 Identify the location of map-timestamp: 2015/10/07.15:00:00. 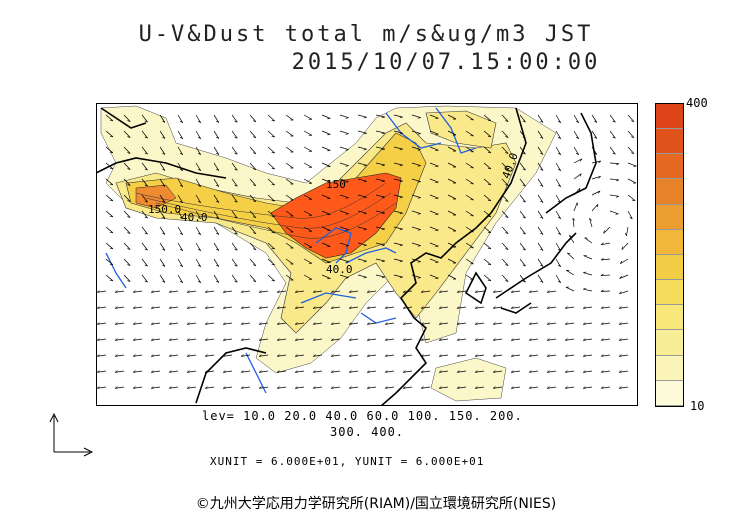
(446, 62).